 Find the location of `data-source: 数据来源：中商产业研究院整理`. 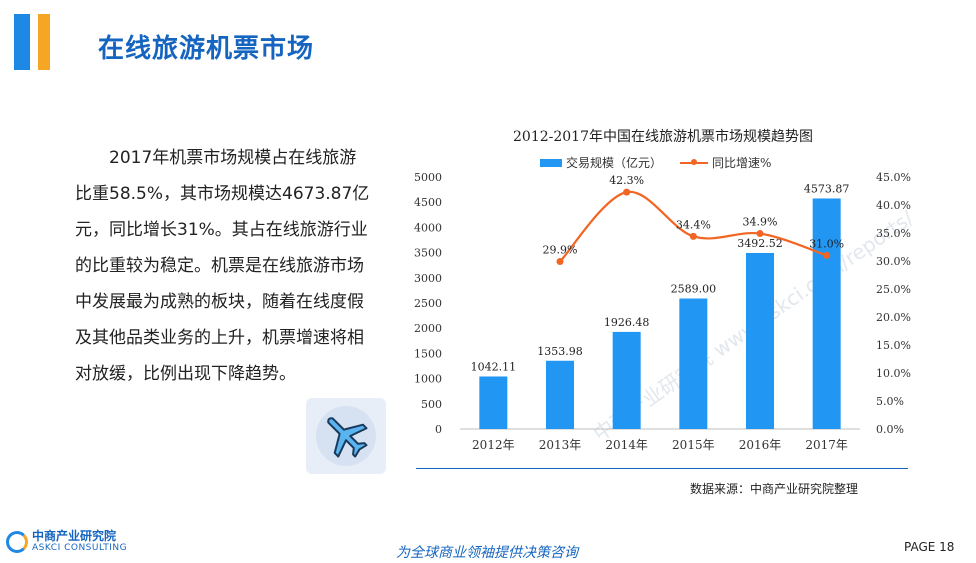

data-source: 数据来源：中商产业研究院整理 is located at coordinates (774, 489).